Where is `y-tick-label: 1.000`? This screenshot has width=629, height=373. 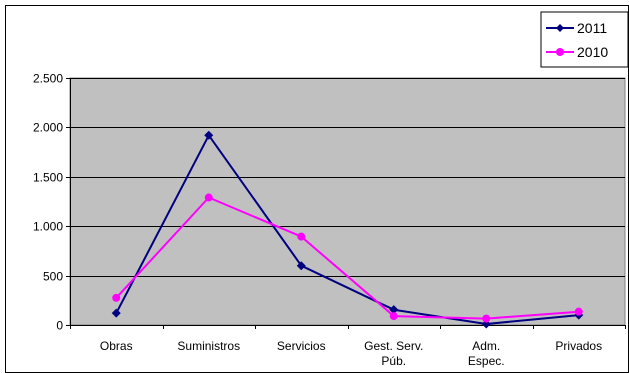
y-tick-label: 1.000 is located at coordinates (48, 227).